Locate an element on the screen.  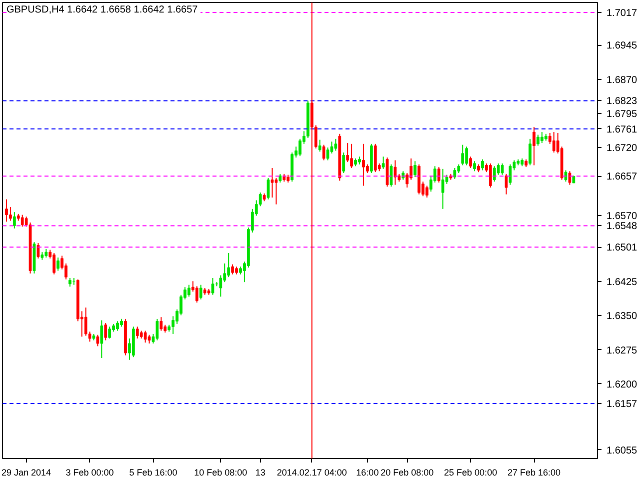
y-tick-label: 1.6055 is located at coordinates (622, 450).